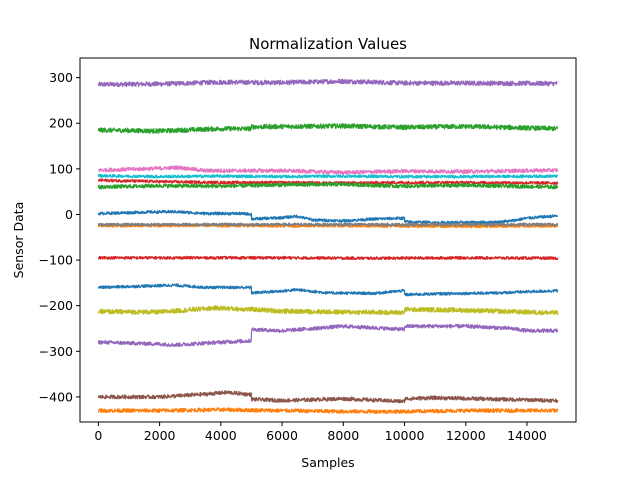  Describe the element at coordinates (320, 432) in the screenshot. I see `x-axis-ticks: 0 2000 4000 6000 8000 10000 12000 14000` at that location.